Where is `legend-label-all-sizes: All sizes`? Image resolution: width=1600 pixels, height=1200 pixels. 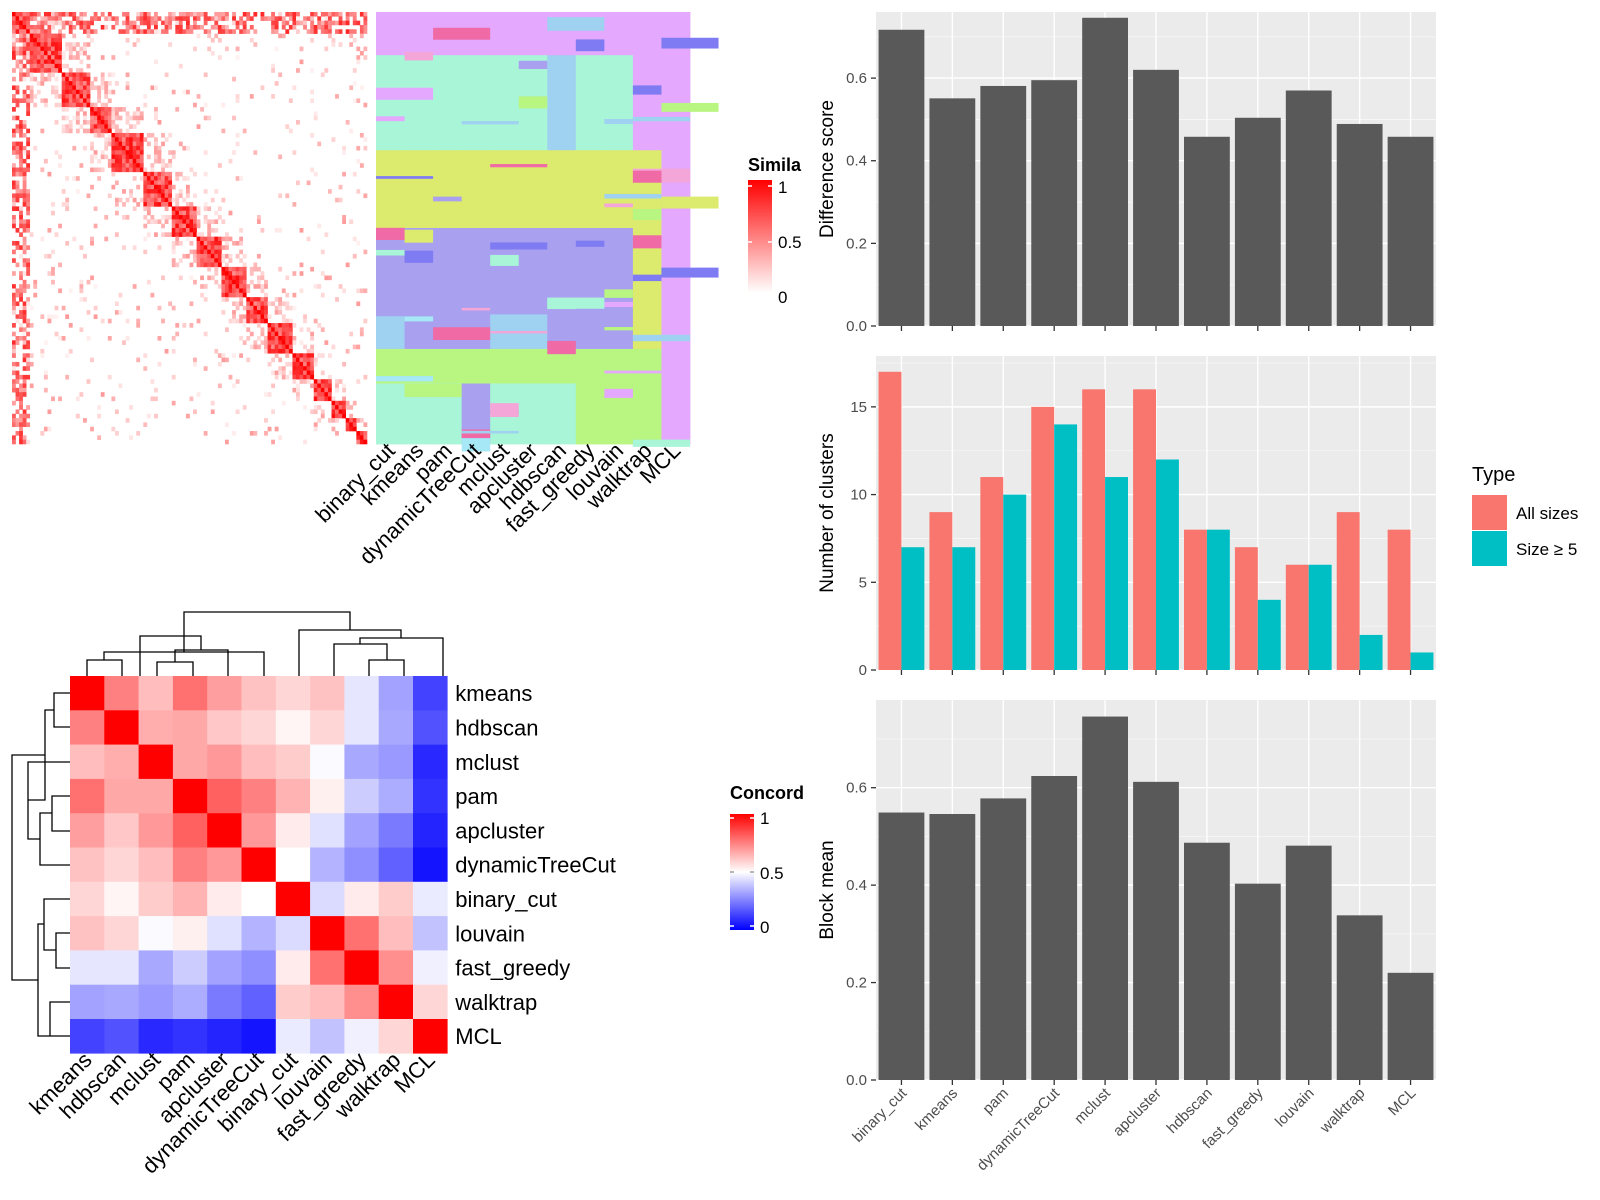
legend-label-all-sizes: All sizes is located at coordinates (1547, 513).